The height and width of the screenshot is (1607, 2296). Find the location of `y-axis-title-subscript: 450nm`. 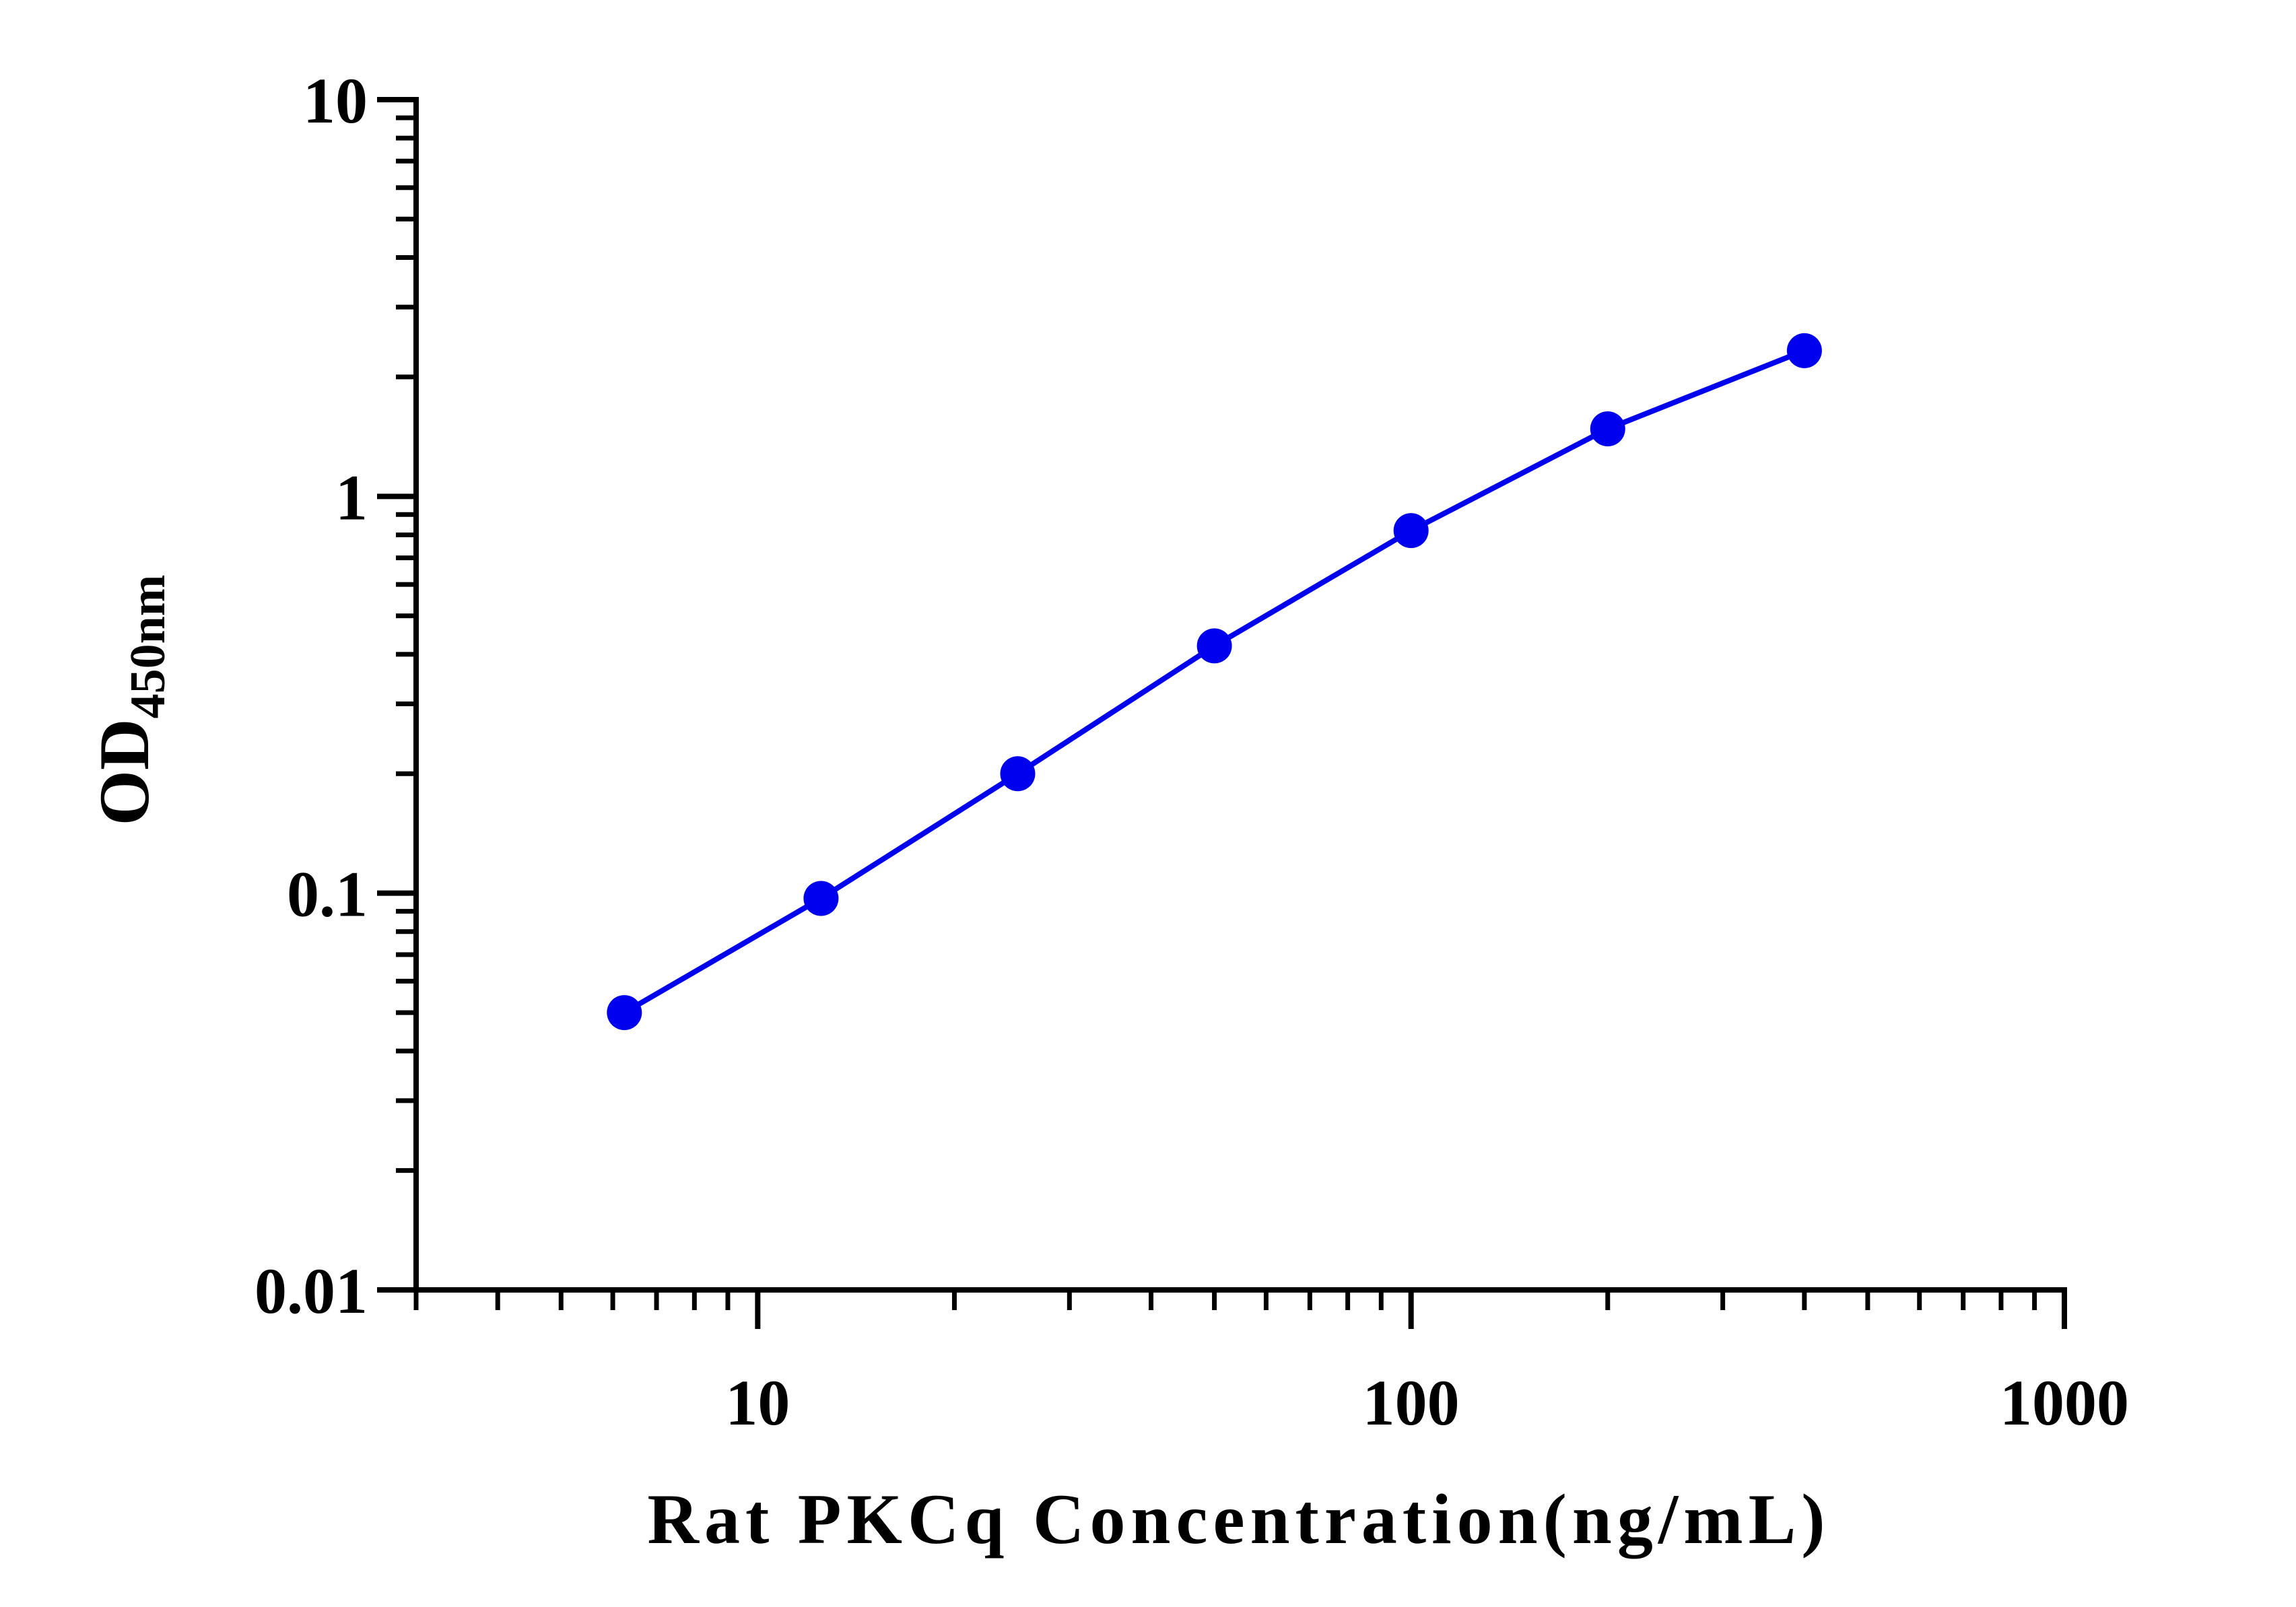

y-axis-title-subscript: 450nm is located at coordinates (148, 647).